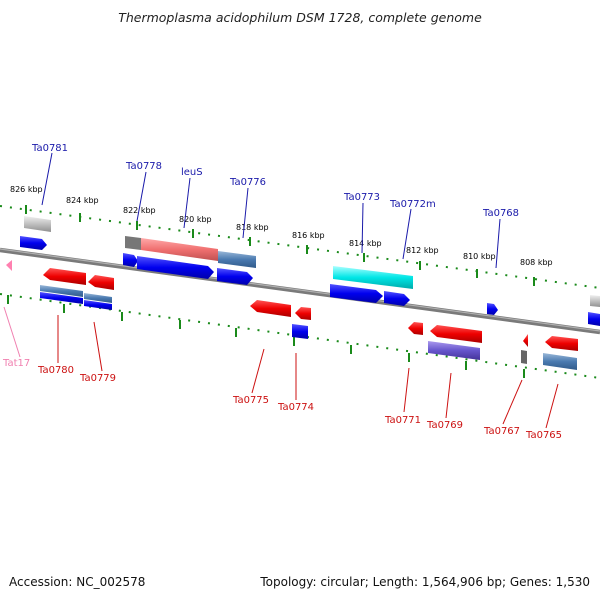  Describe the element at coordinates (33, 243) in the screenshot. I see `feature-ta0781` at that location.